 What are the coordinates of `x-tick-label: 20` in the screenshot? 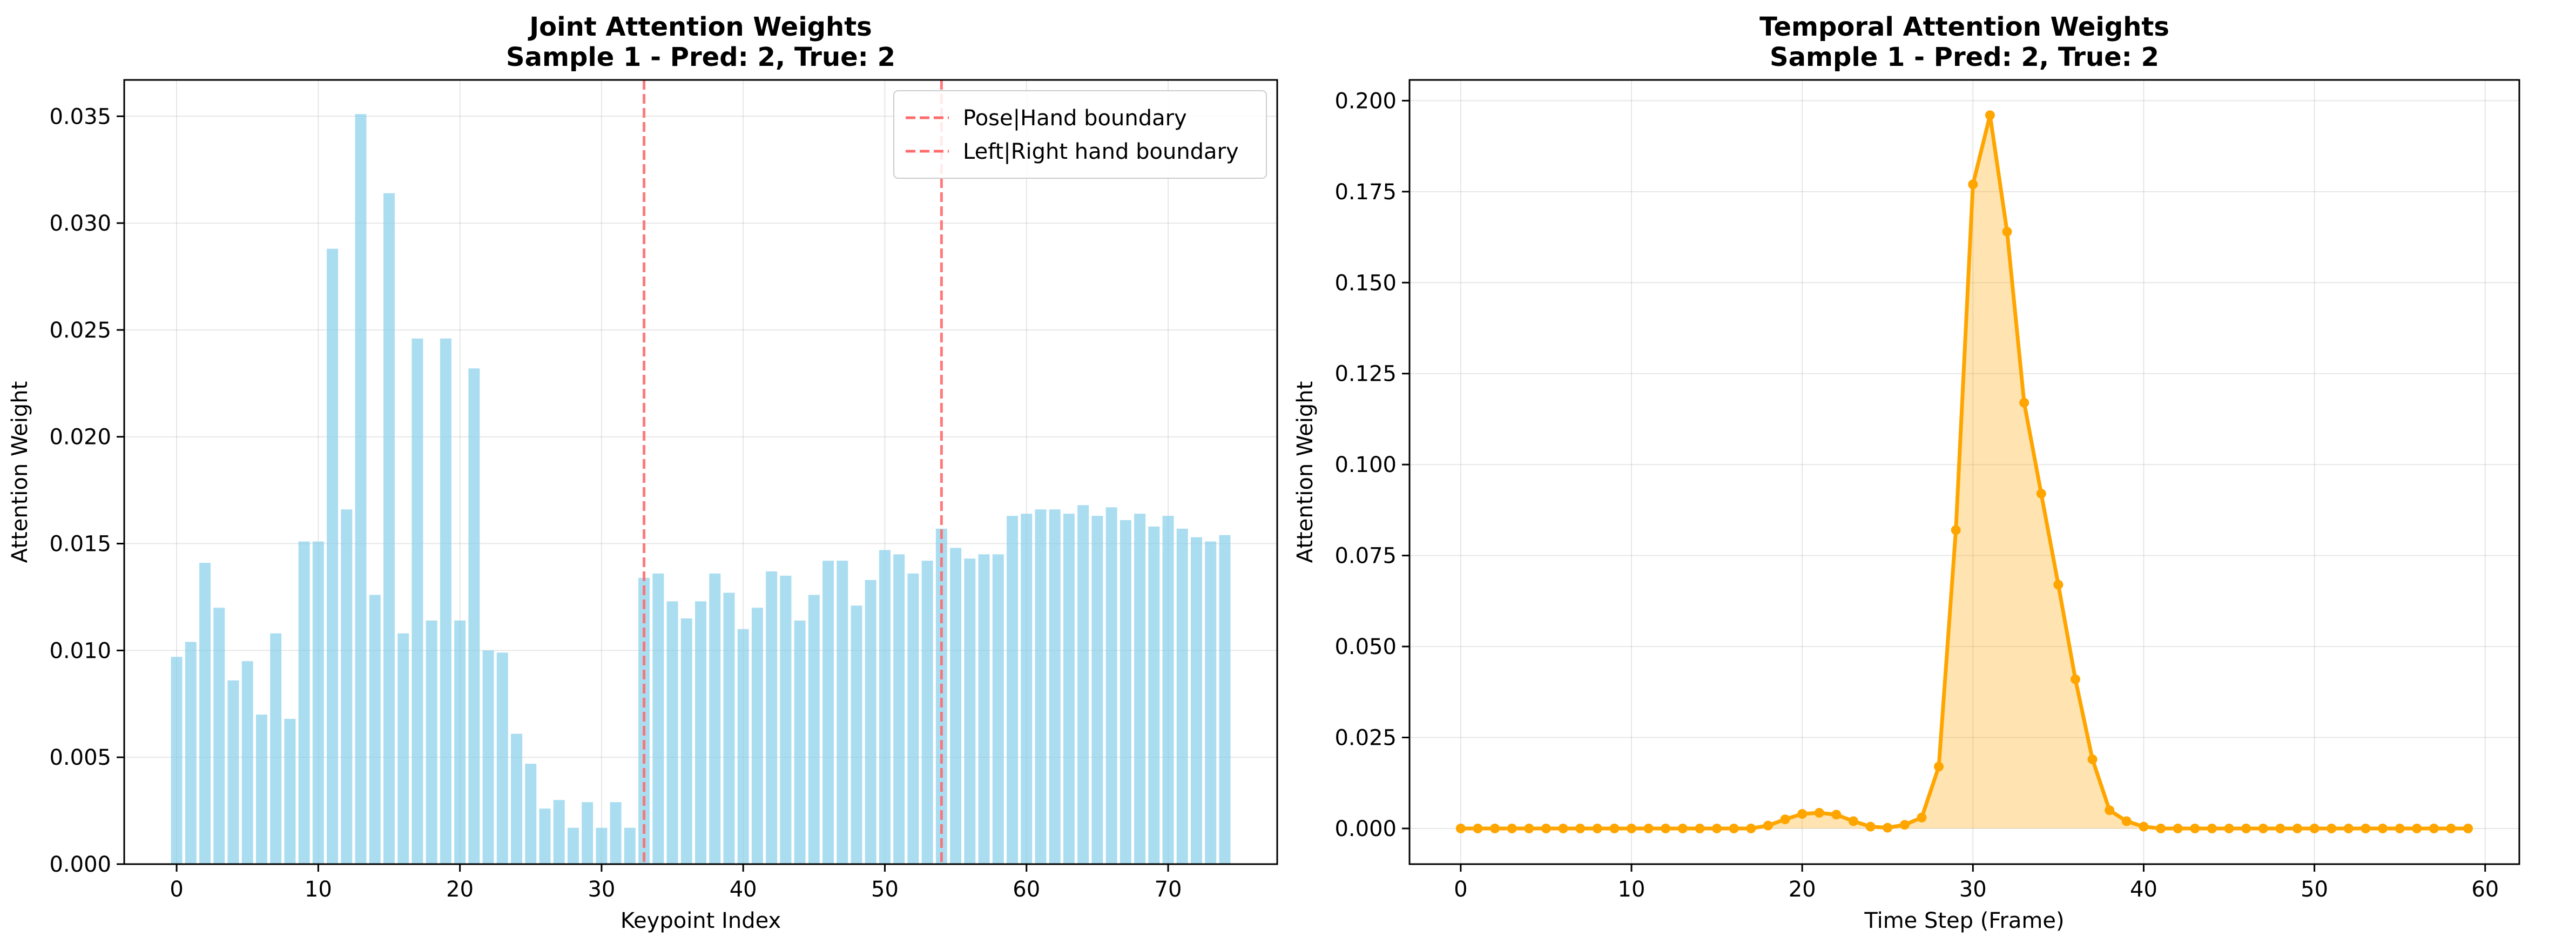 It's located at (1802, 889).